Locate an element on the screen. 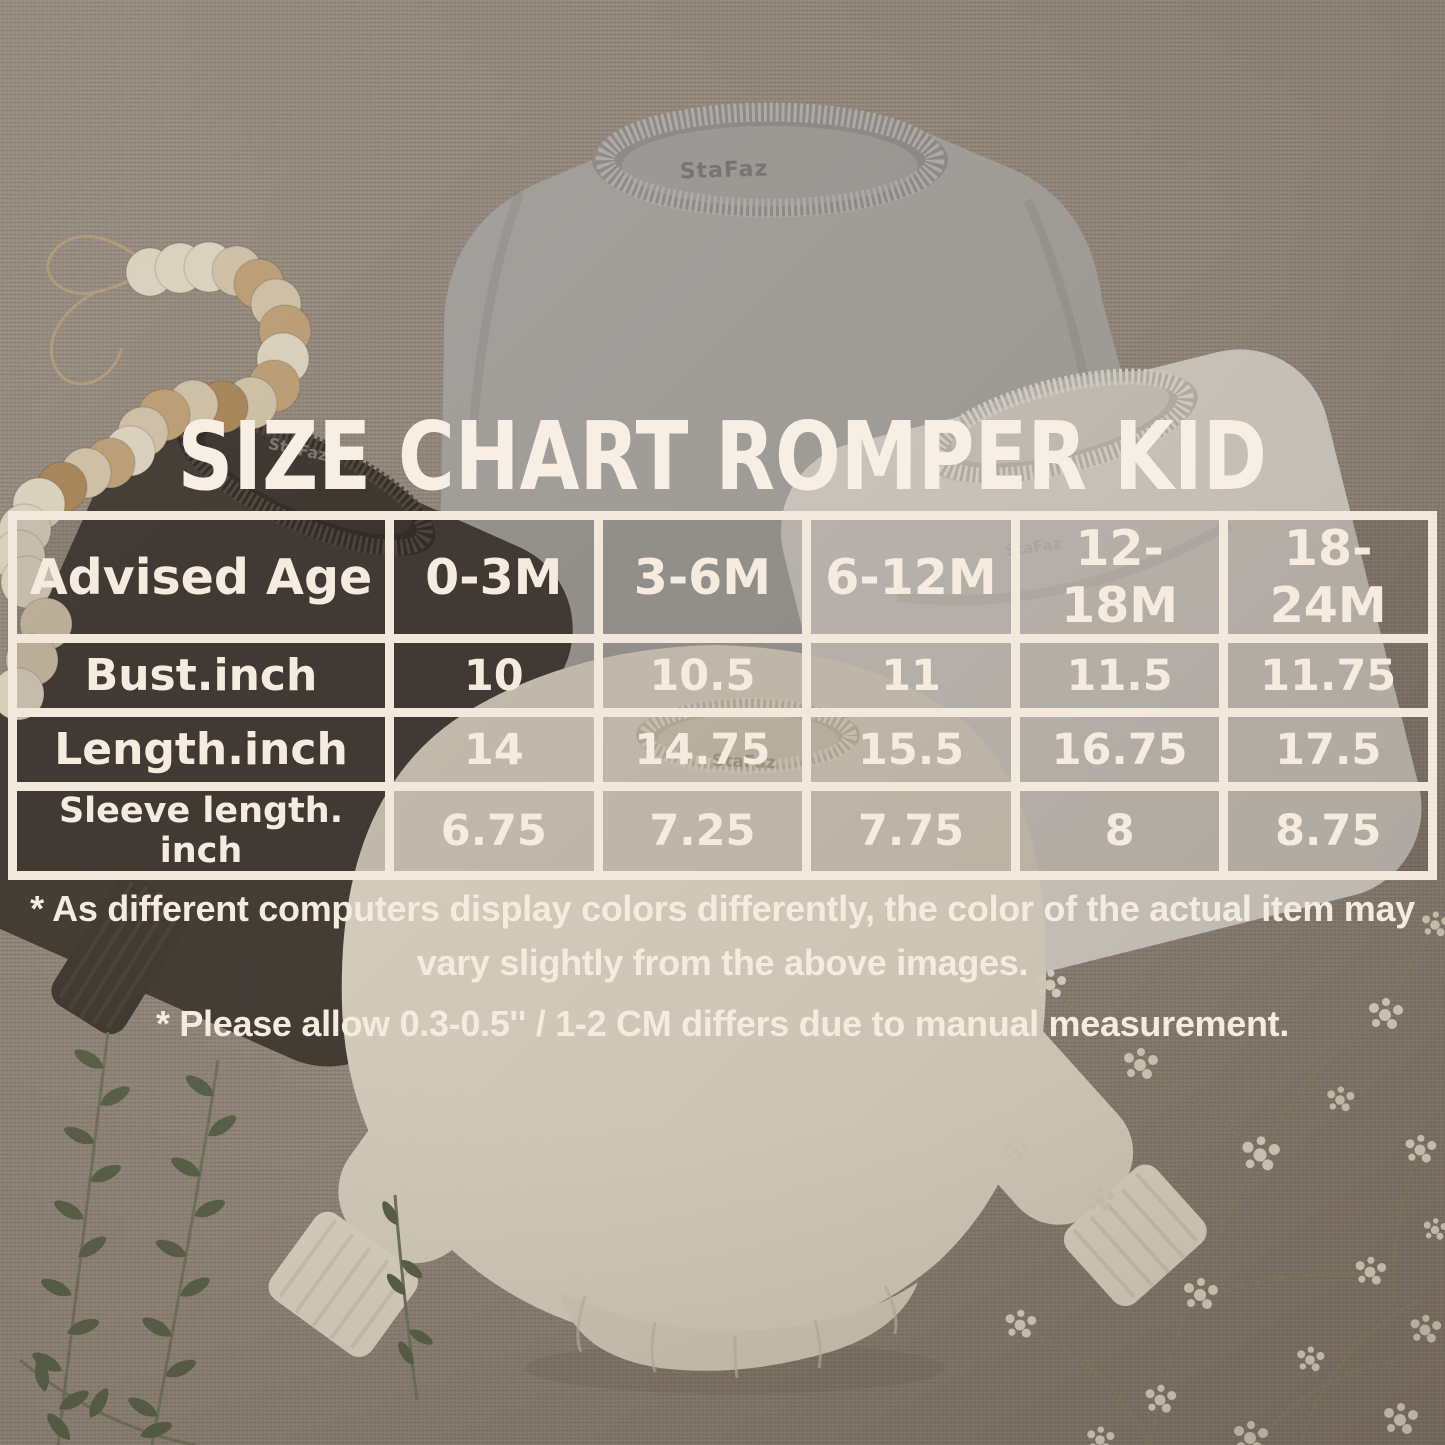 The height and width of the screenshot is (1445, 1445). bust-value-0-3m: 10 is located at coordinates (494, 675).